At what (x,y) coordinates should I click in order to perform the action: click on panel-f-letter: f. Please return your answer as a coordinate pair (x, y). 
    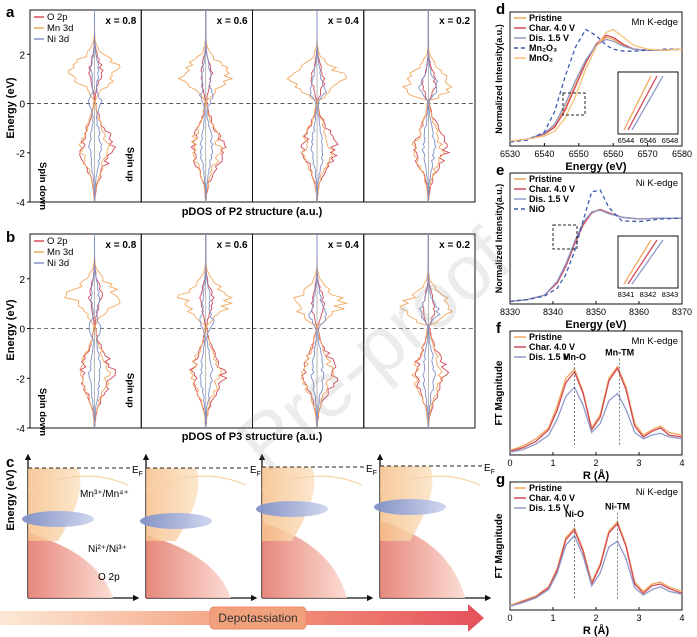
    Looking at the image, I should click on (499, 328).